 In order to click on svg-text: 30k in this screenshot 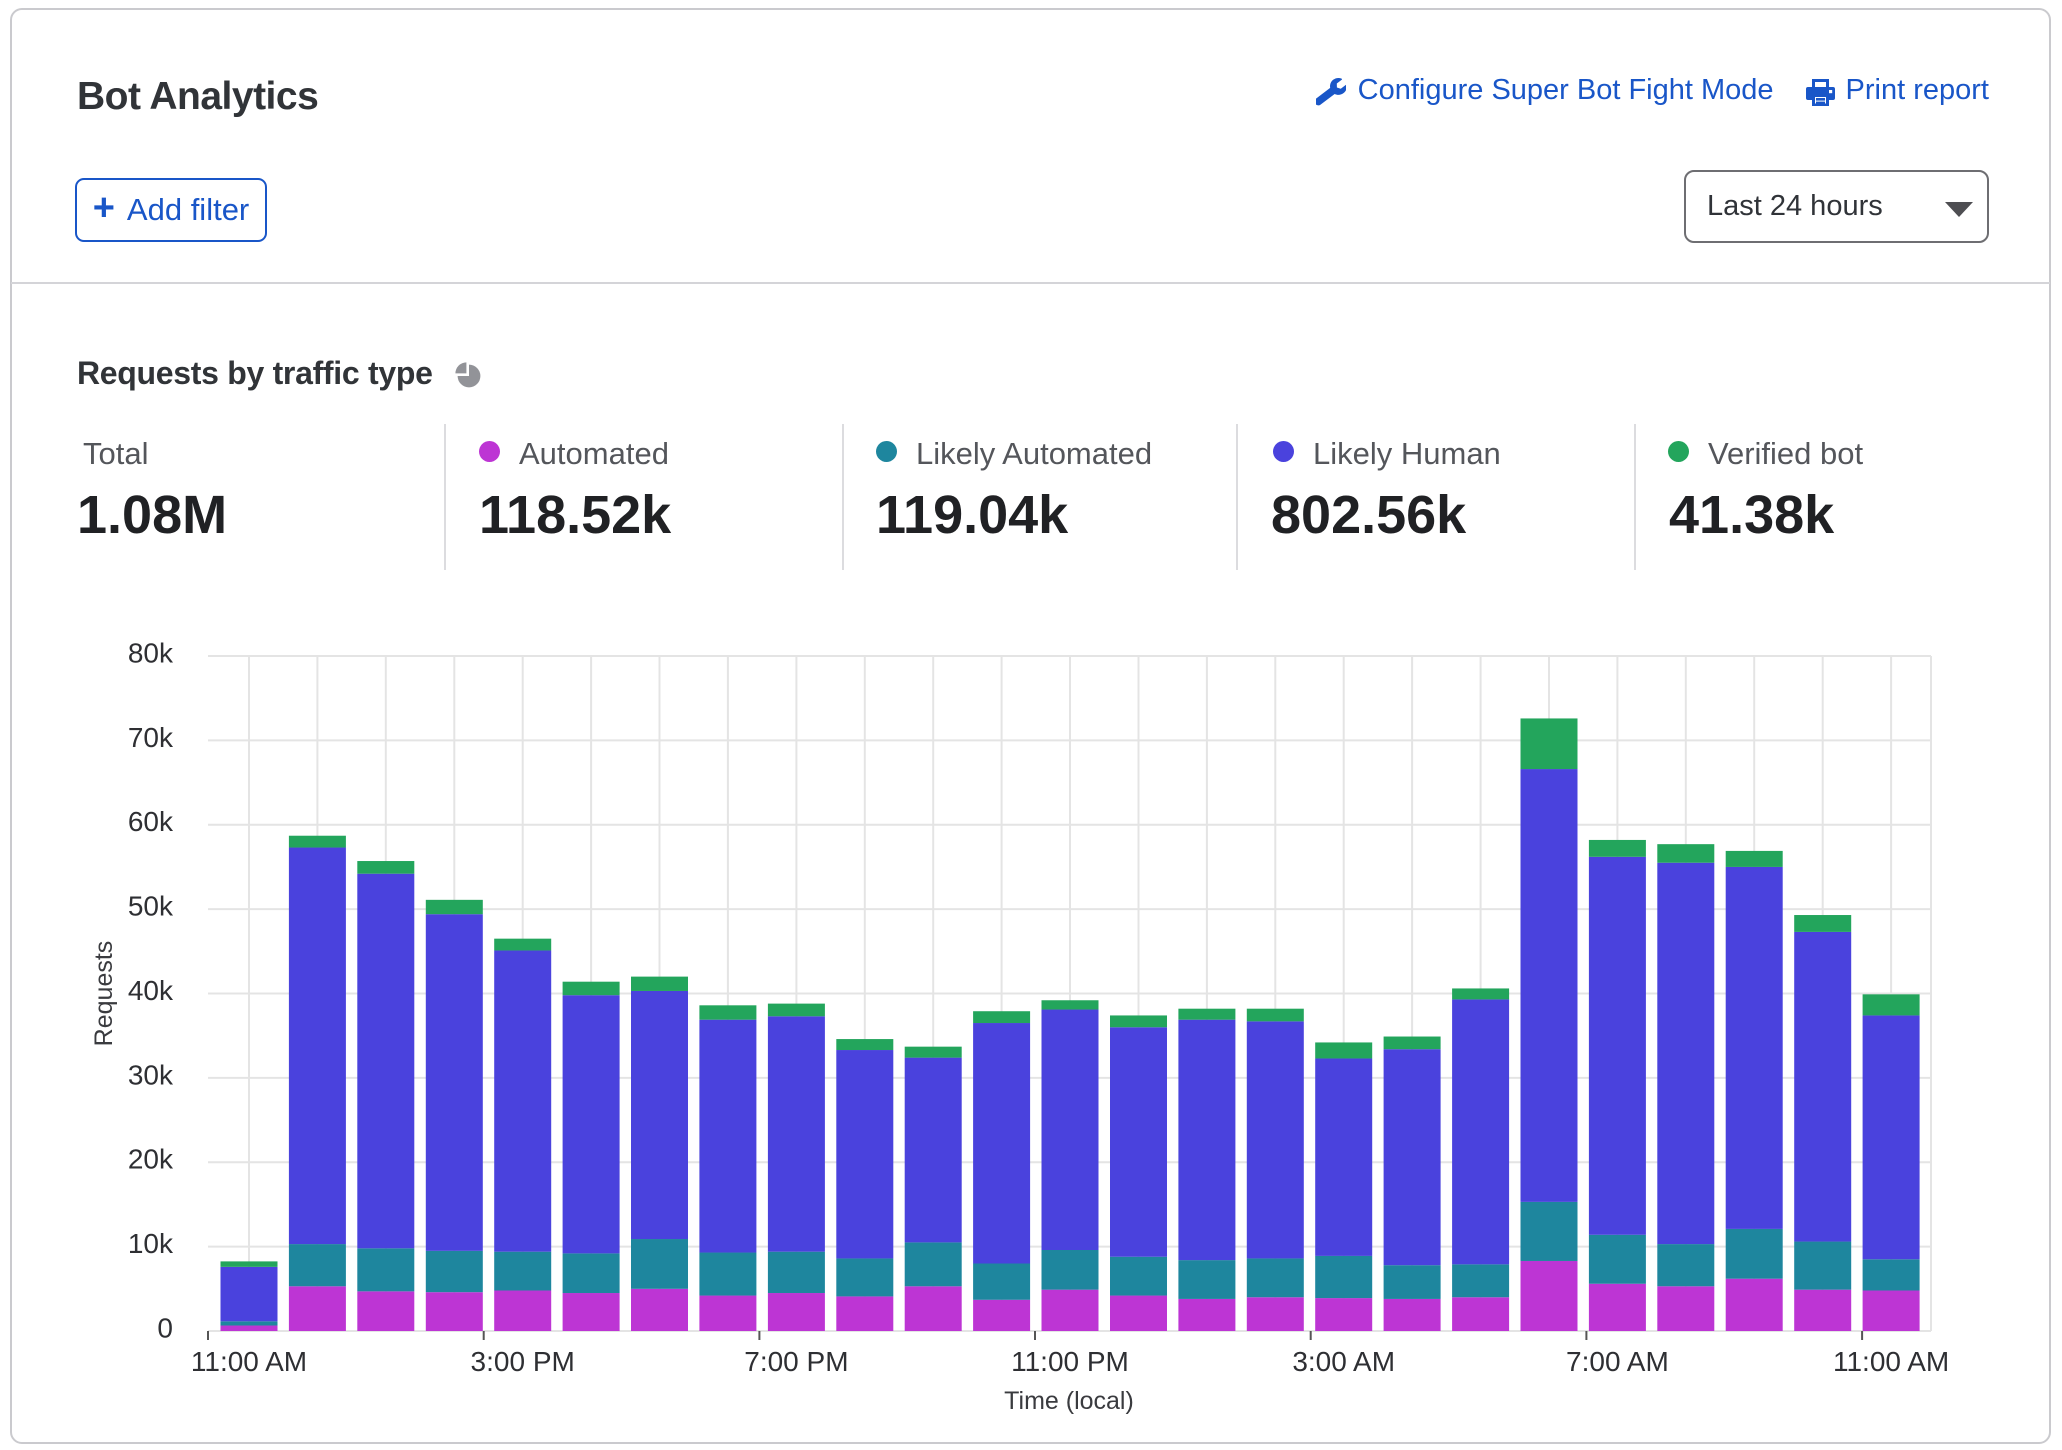, I will do `click(151, 1074)`.